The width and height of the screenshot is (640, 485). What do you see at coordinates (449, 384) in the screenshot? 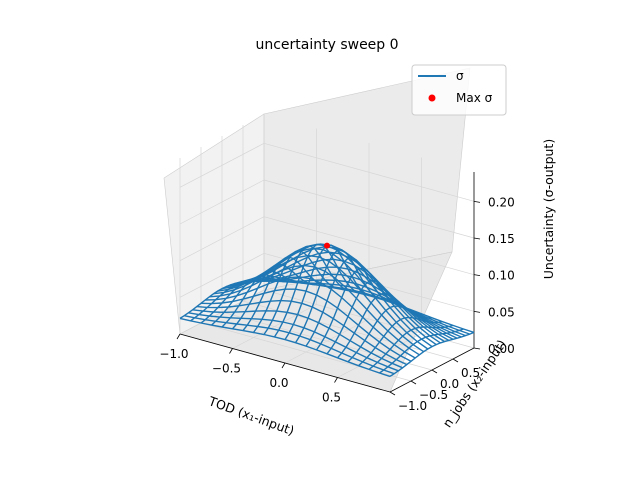
I see `y-tick-label: 0.0` at bounding box center [449, 384].